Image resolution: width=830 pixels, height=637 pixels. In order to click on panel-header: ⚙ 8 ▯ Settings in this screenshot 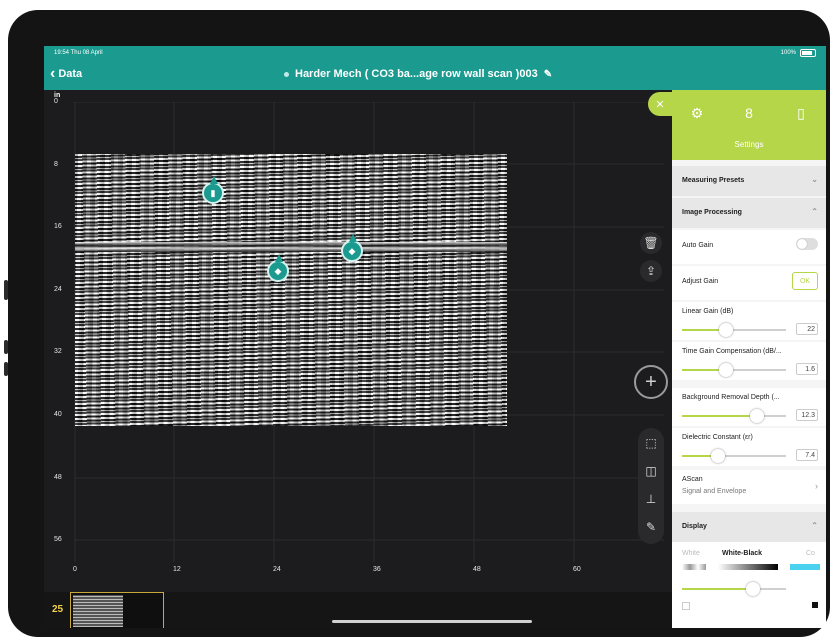, I will do `click(749, 125)`.